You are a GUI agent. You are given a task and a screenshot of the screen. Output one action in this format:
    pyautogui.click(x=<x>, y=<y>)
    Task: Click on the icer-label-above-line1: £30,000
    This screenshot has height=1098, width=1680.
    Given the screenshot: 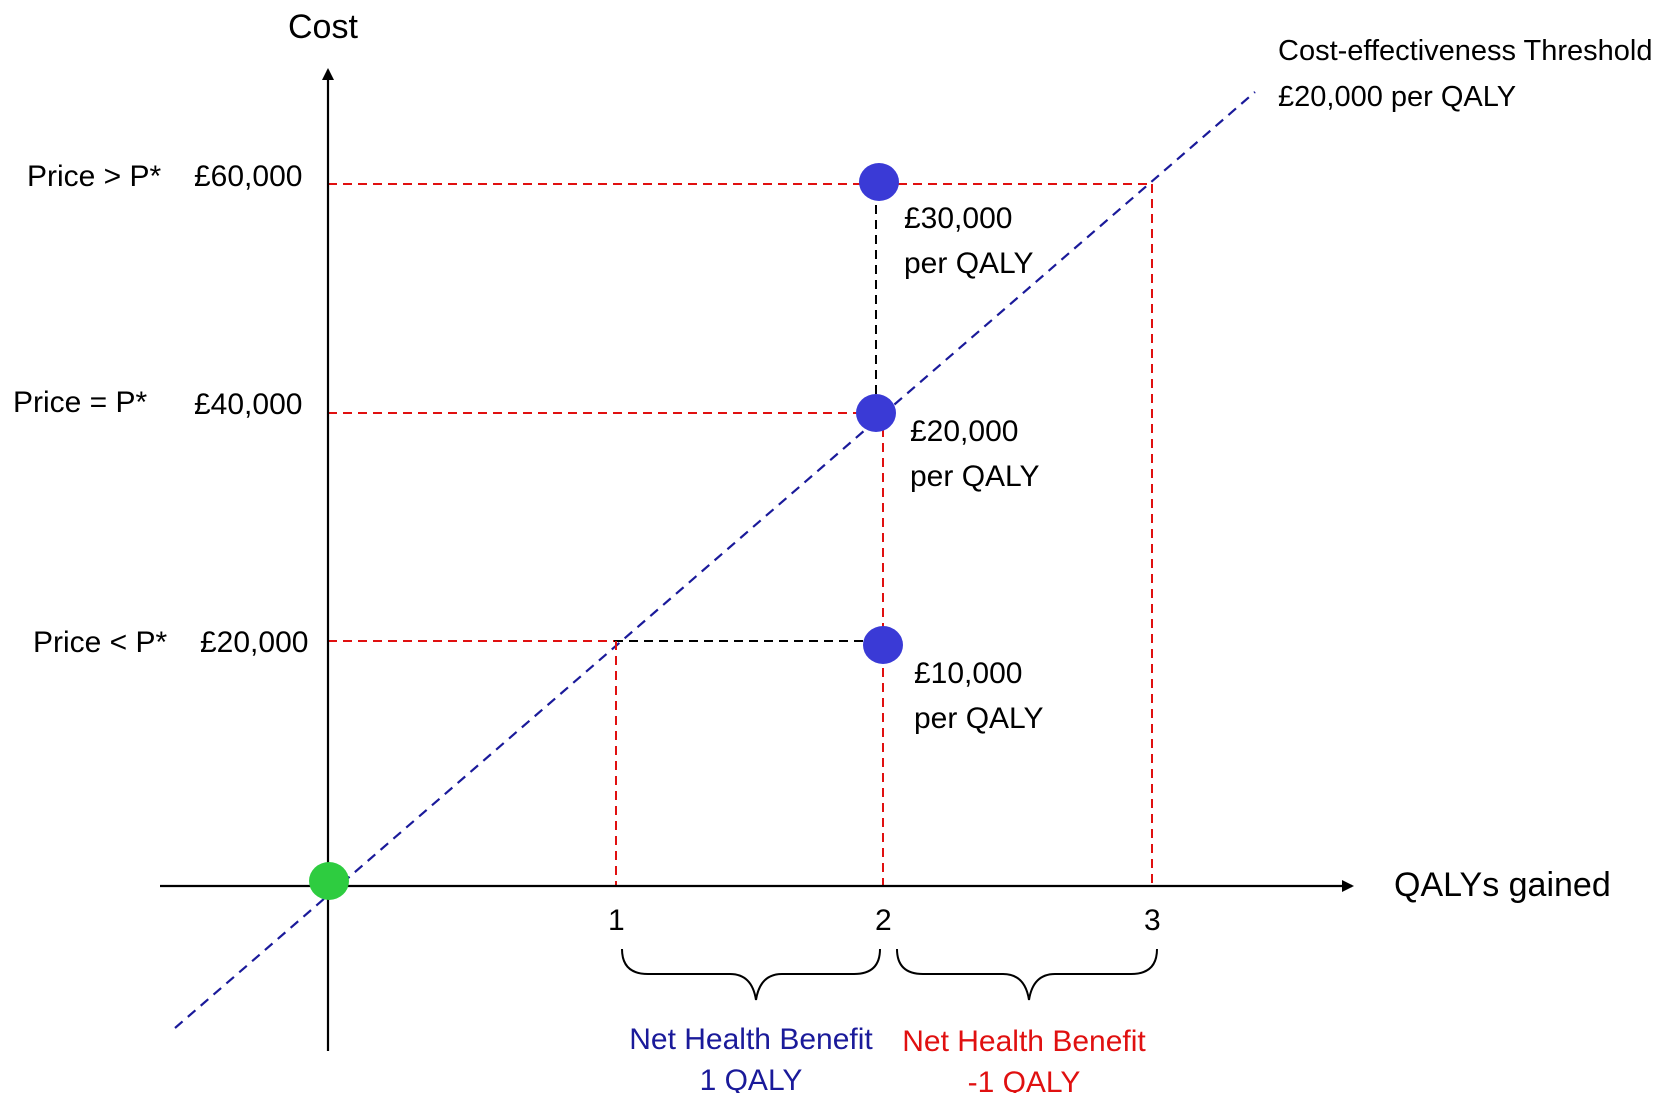 What is the action you would take?
    pyautogui.click(x=958, y=218)
    